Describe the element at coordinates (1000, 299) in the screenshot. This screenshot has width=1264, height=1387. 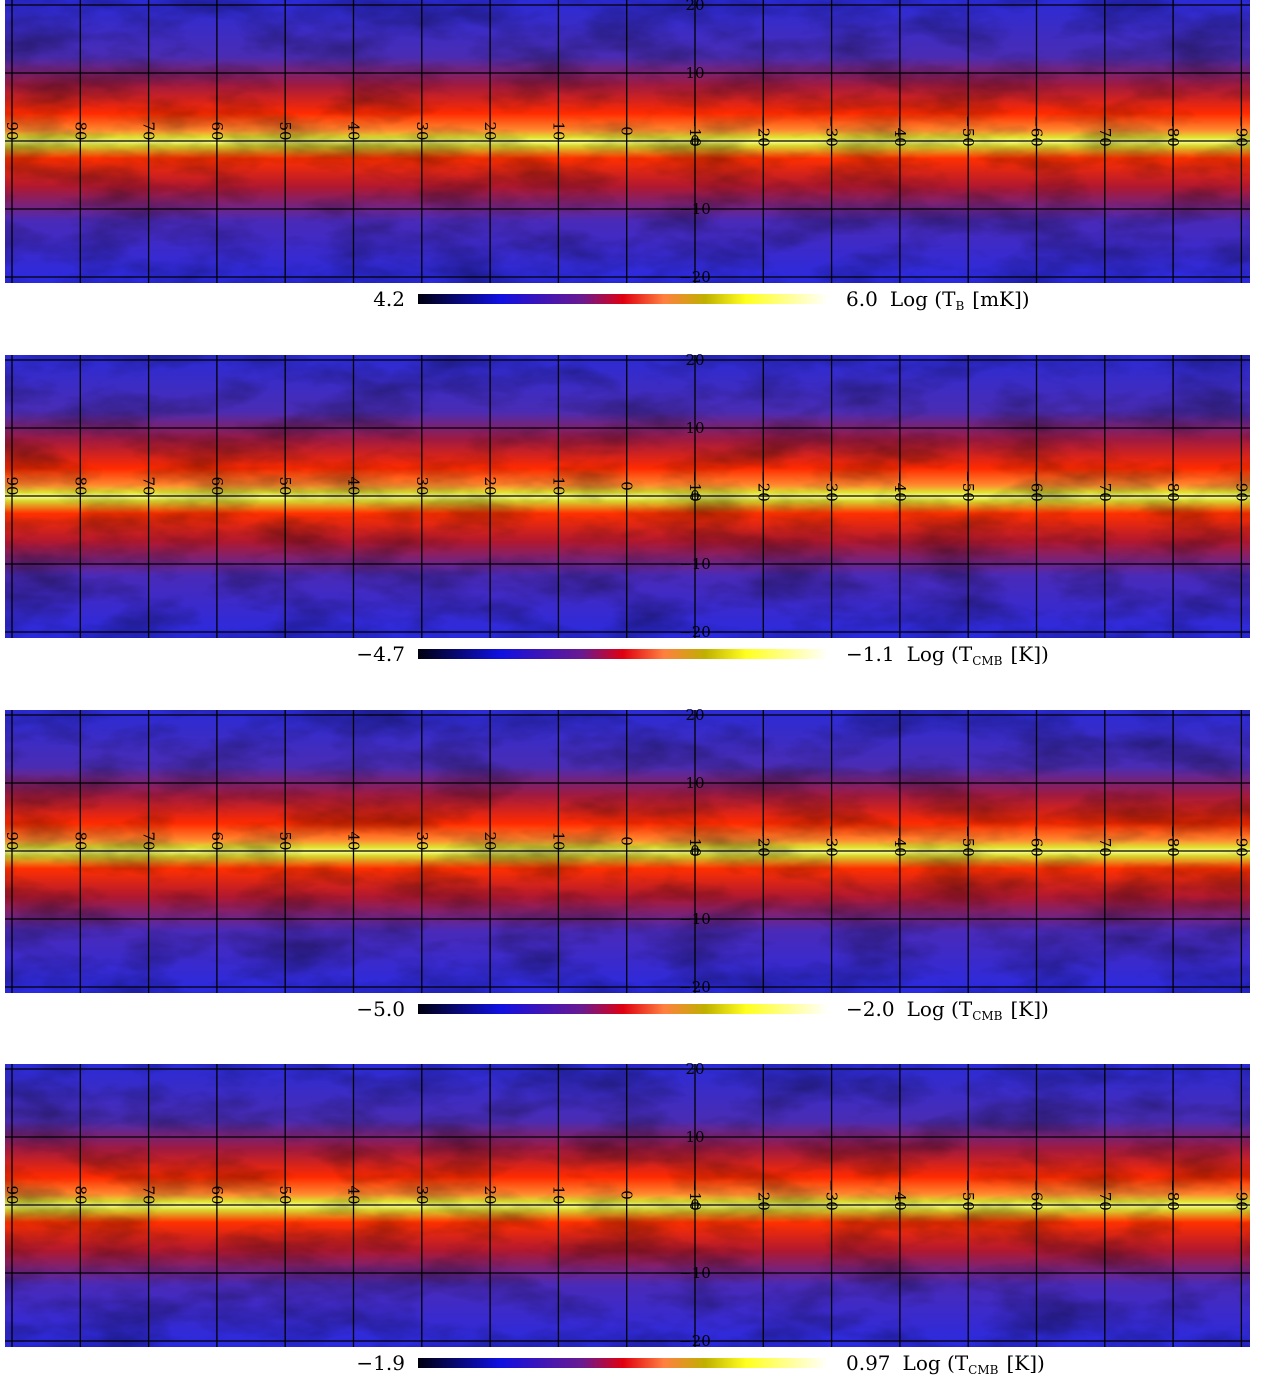
I see `unit-end: [mK])` at that location.